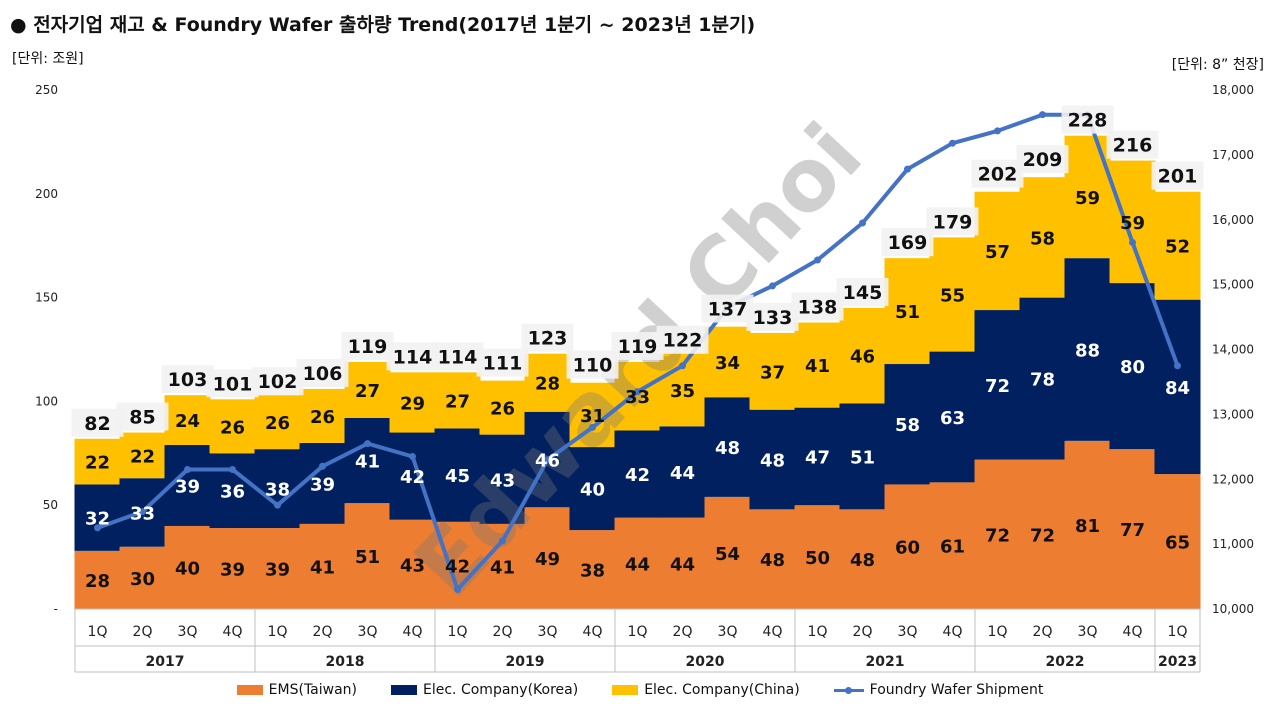 The height and width of the screenshot is (720, 1280). Describe the element at coordinates (1233, 155) in the screenshot. I see `right-axis-tick: 17,000` at that location.